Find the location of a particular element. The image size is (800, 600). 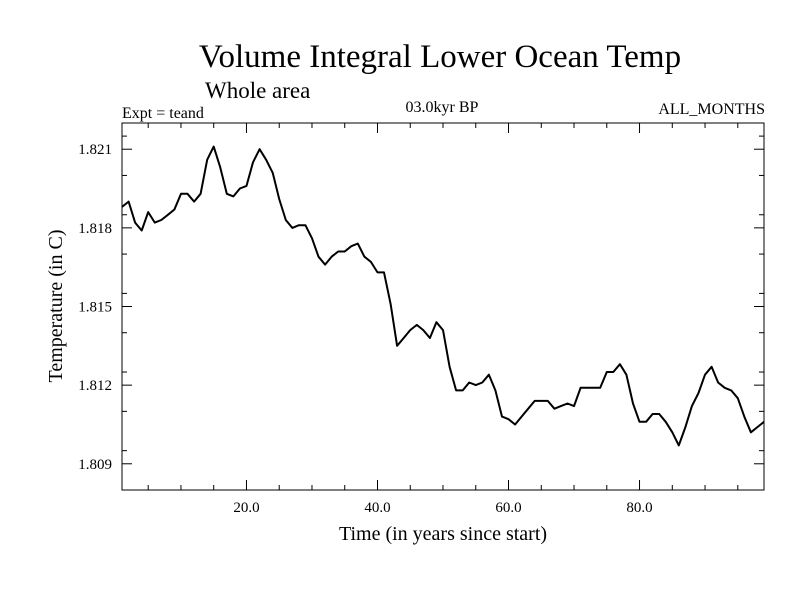

x-axis-label: Time (in years since start) is located at coordinates (443, 534).